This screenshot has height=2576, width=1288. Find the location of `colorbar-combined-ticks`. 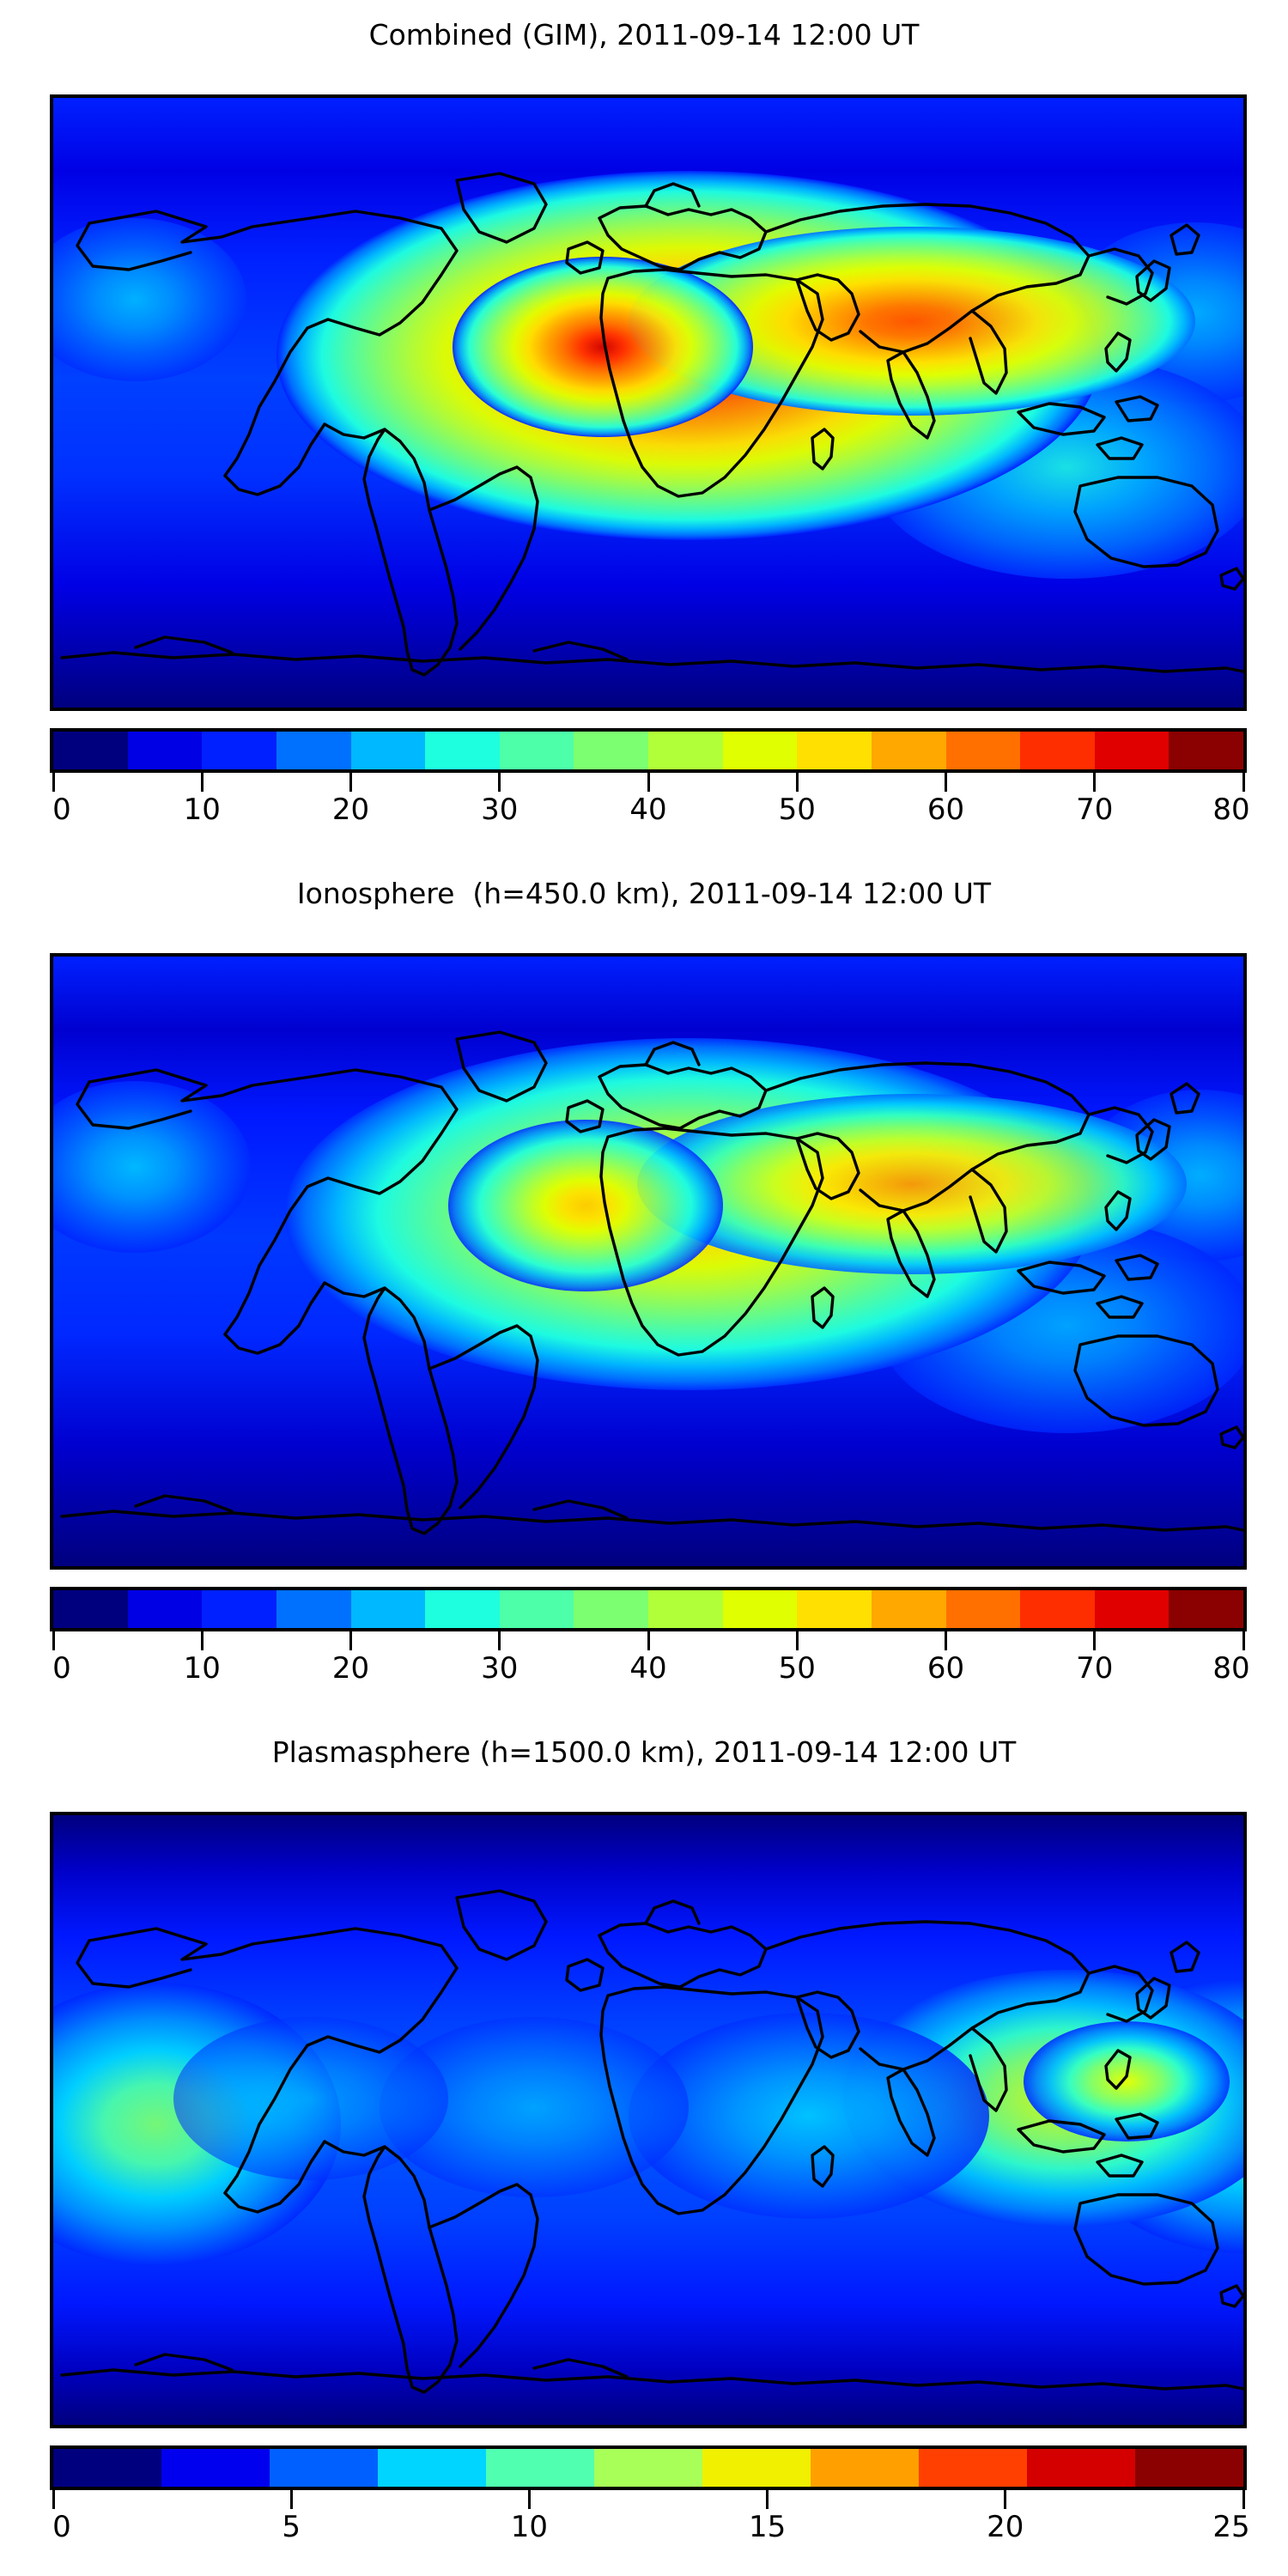

colorbar-combined-ticks is located at coordinates (649, 784).